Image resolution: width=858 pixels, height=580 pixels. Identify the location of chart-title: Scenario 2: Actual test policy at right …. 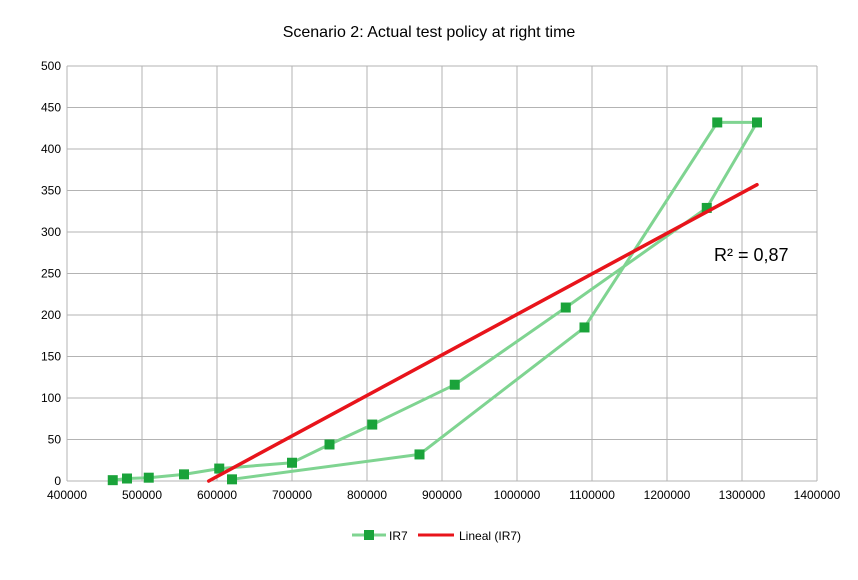
(429, 32).